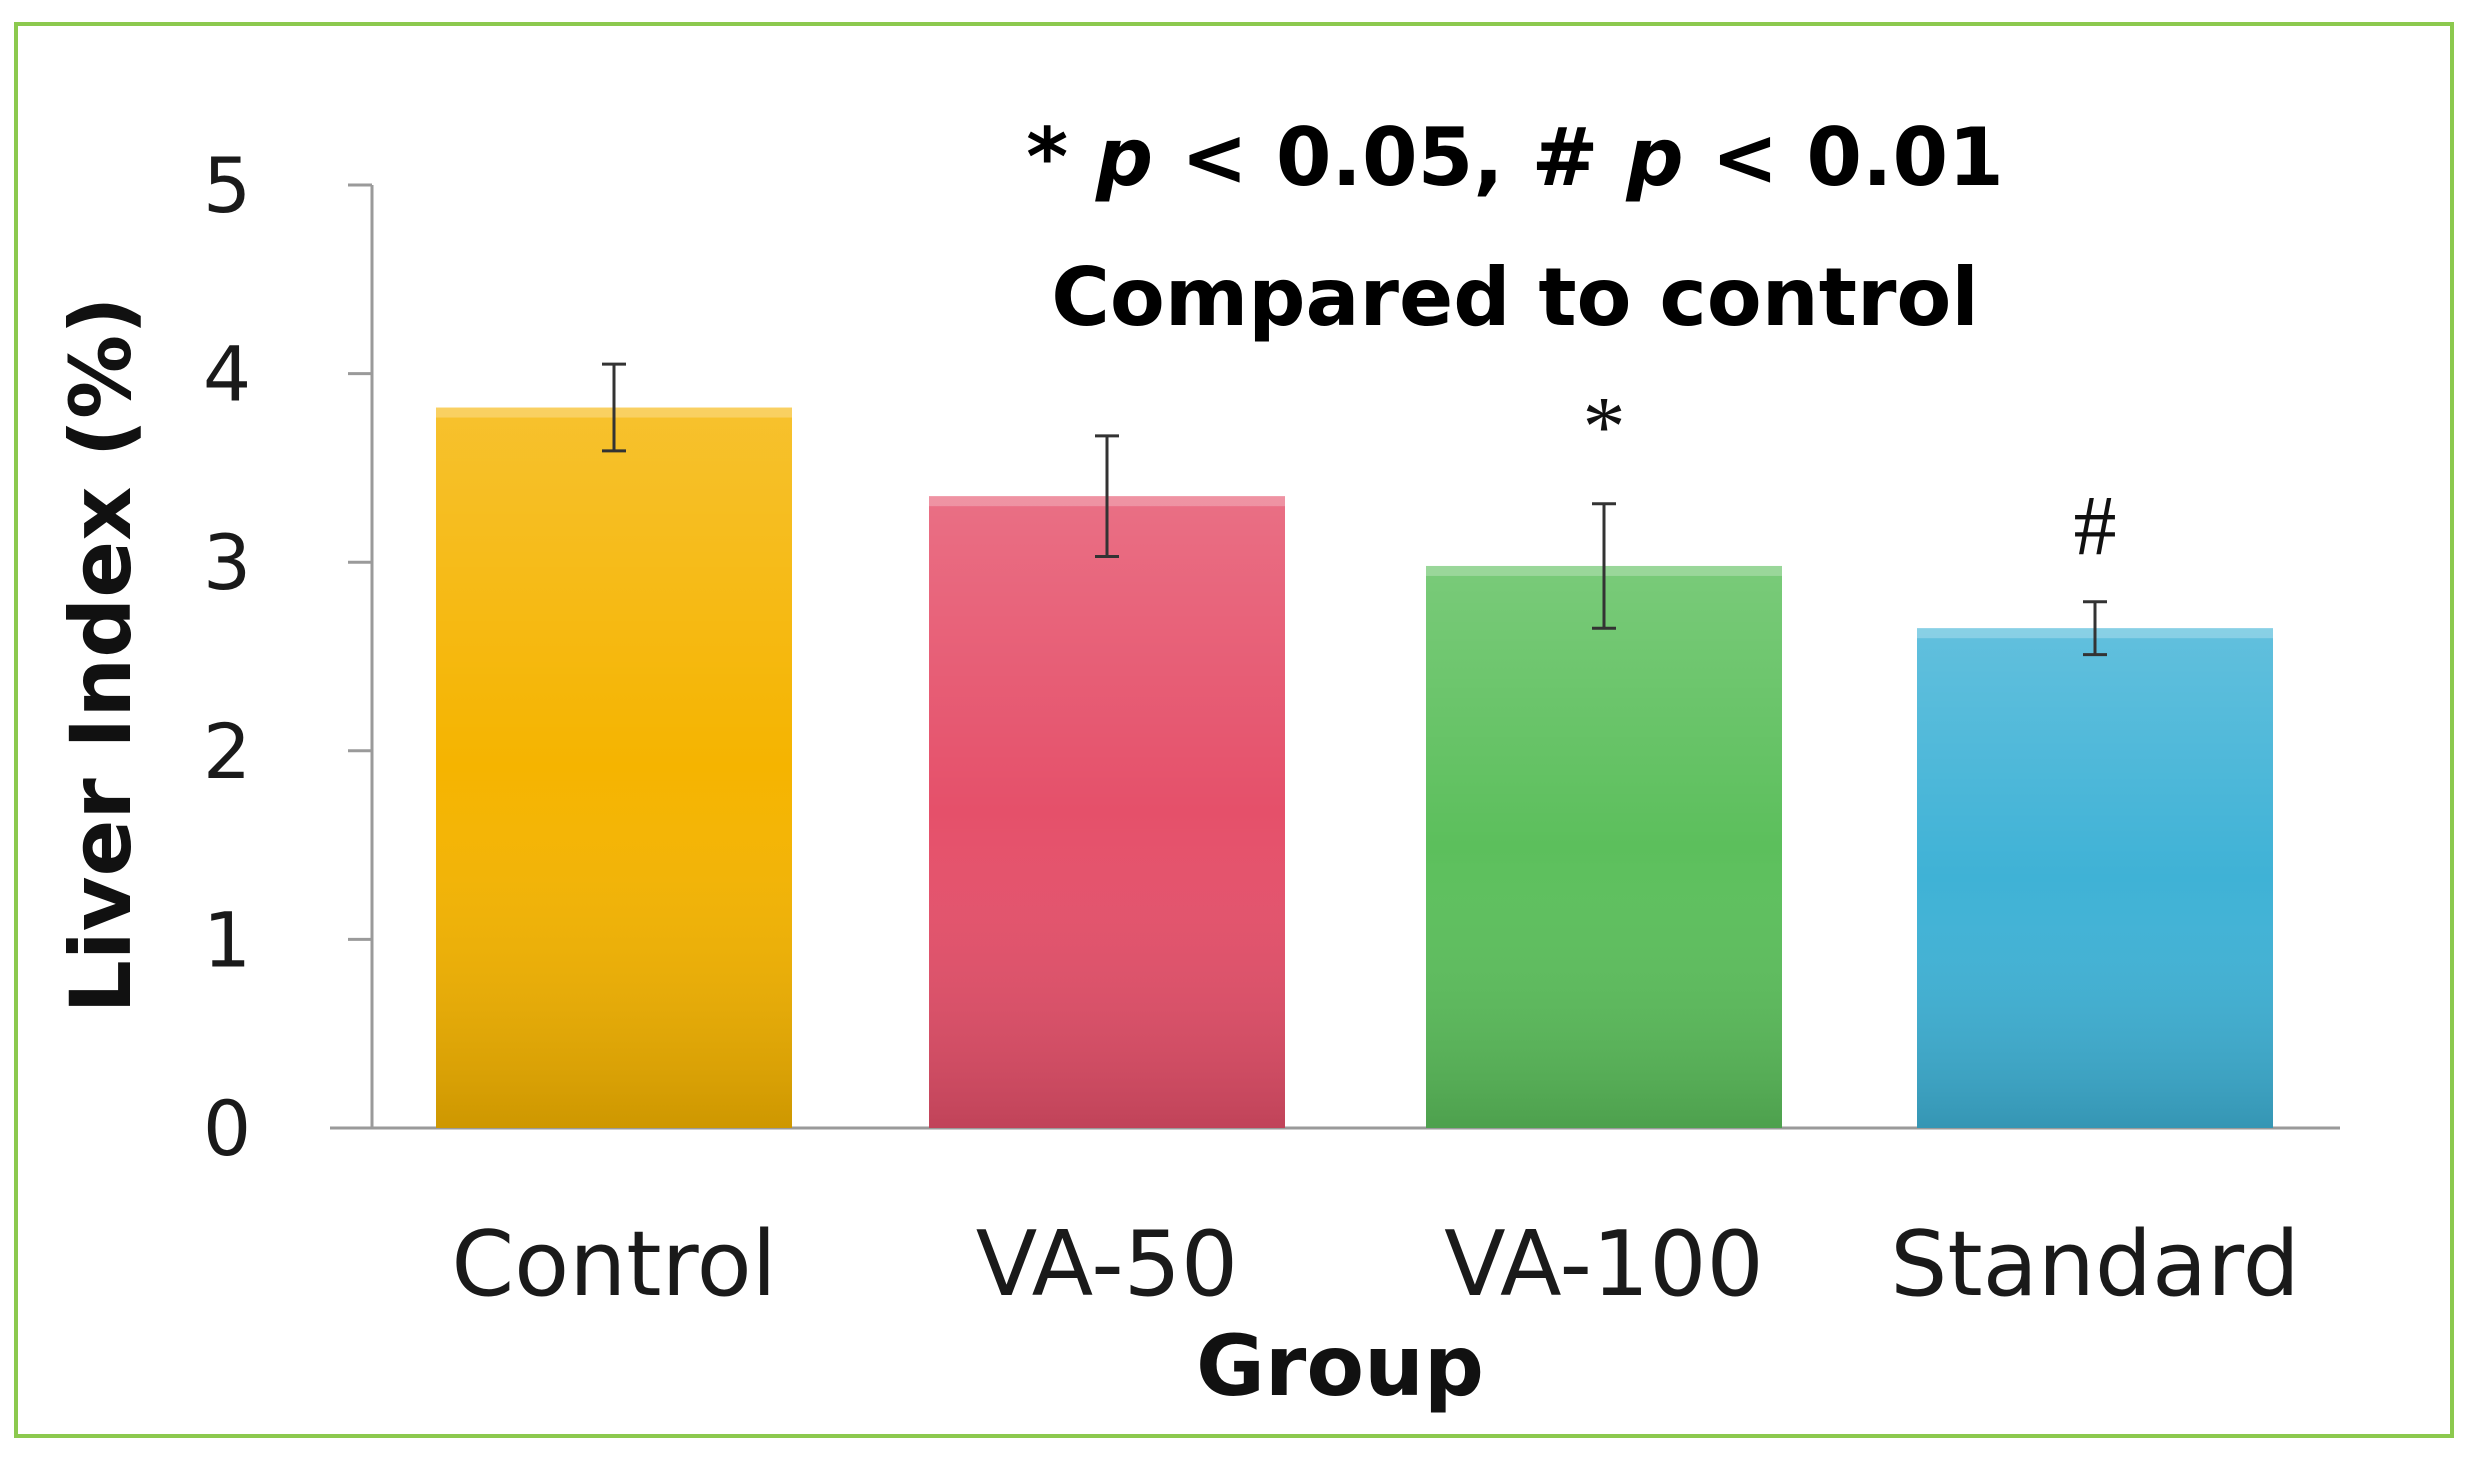 This screenshot has width=2479, height=1462. What do you see at coordinates (2095, 525) in the screenshot?
I see `significance-mark: #` at bounding box center [2095, 525].